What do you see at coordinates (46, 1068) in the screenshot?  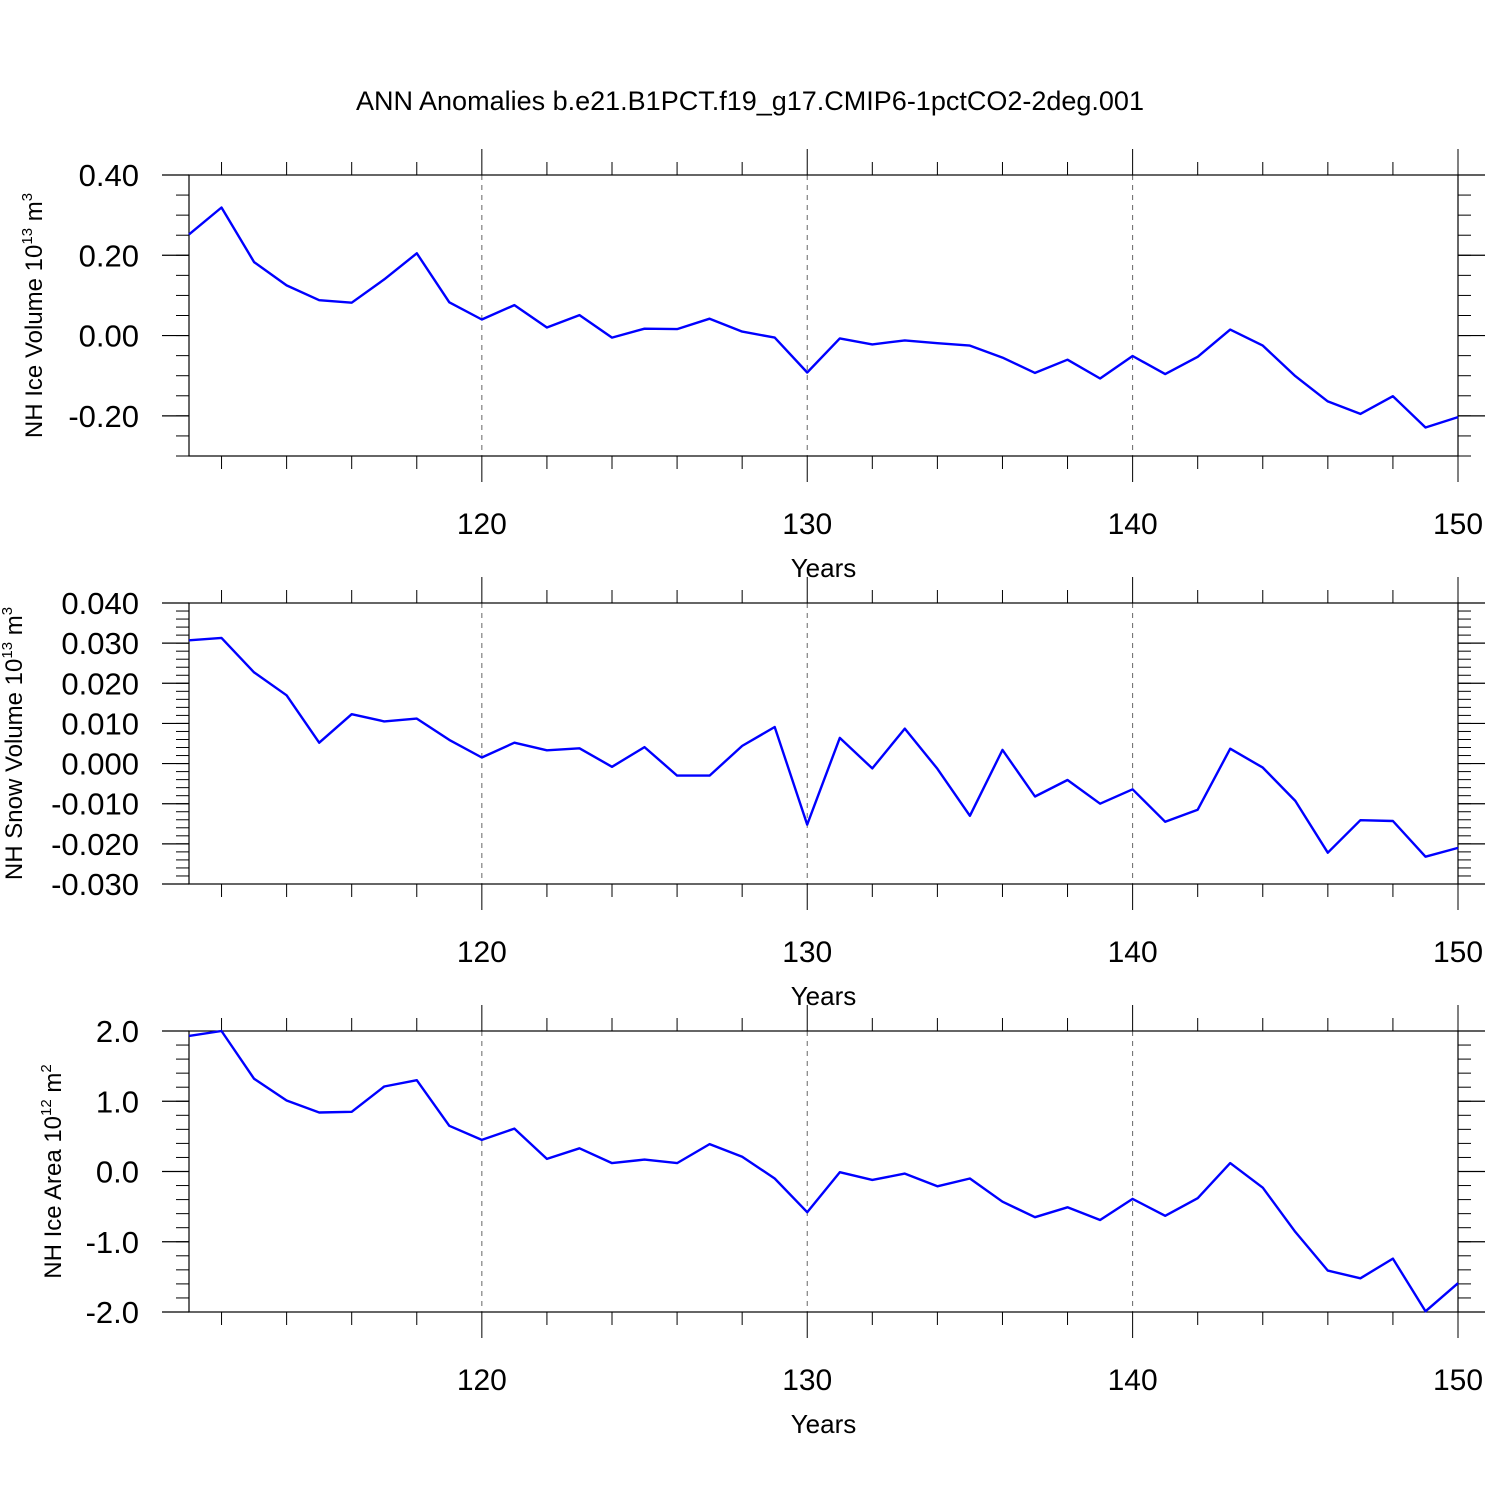 I see `y-axis-label-unit-exponent: 2` at bounding box center [46, 1068].